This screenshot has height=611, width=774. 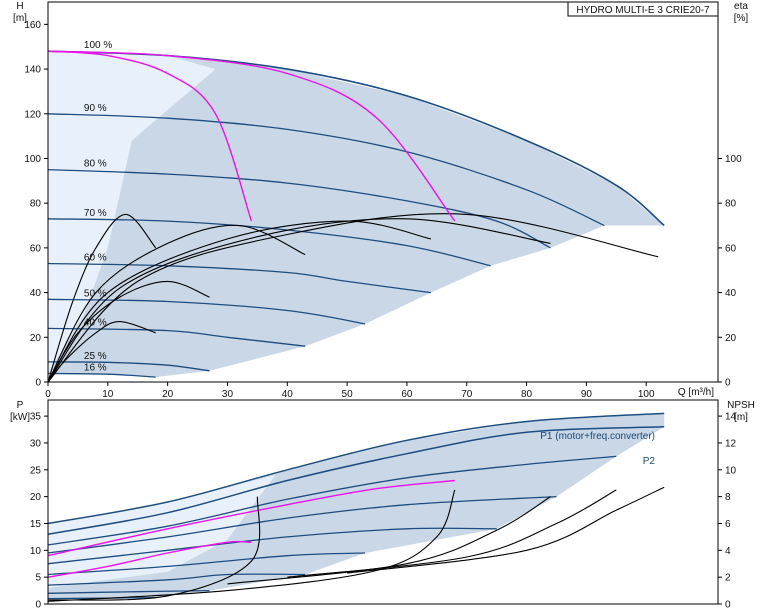 What do you see at coordinates (20, 417) in the screenshot?
I see `power-axis-label-line2: [kW]` at bounding box center [20, 417].